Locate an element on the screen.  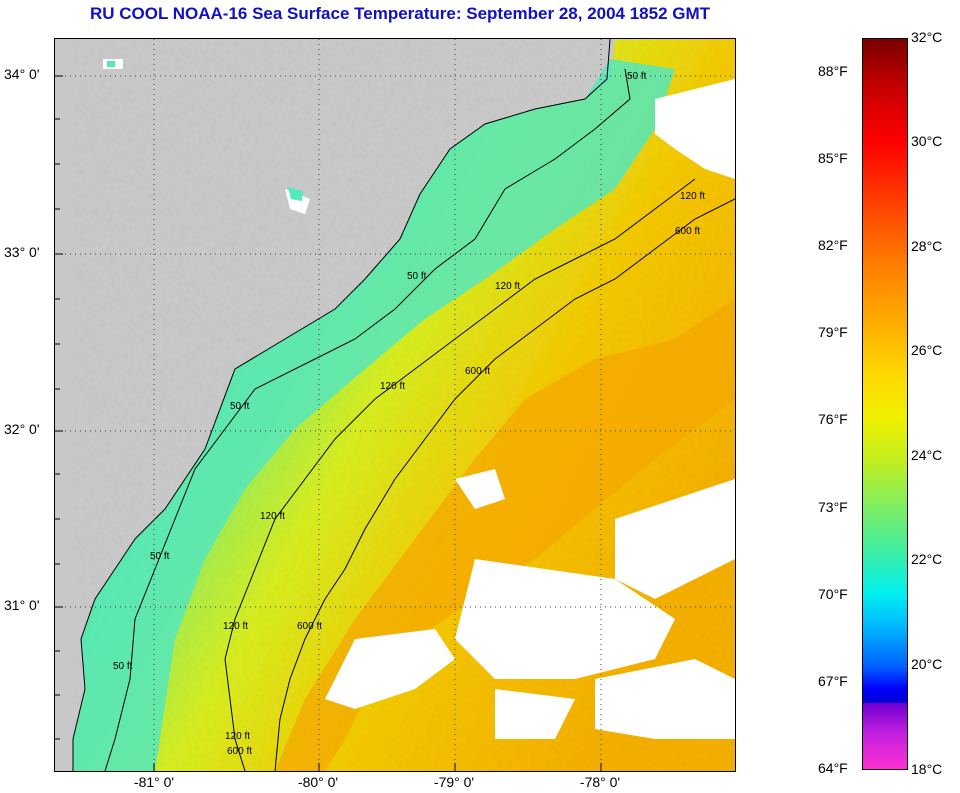
colorbar-f-label: 85°F is located at coordinates (833, 158).